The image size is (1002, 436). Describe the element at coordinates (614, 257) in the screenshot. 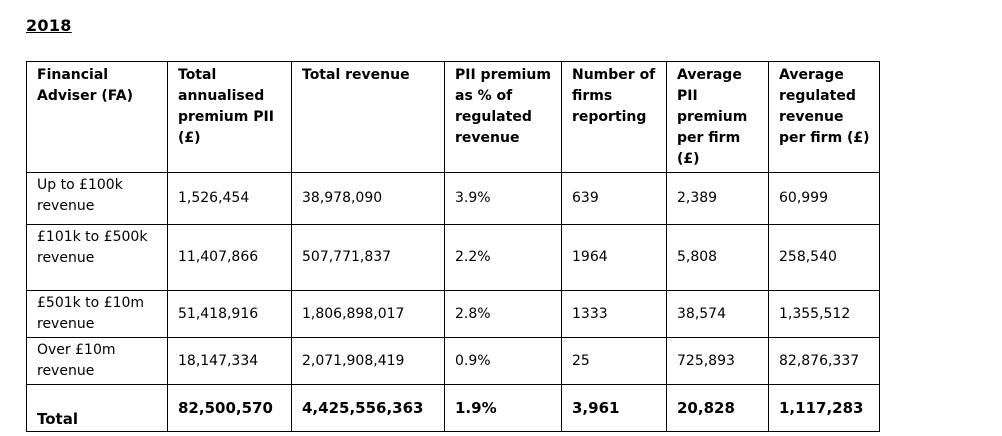

I see `cell-firms: 1964` at that location.